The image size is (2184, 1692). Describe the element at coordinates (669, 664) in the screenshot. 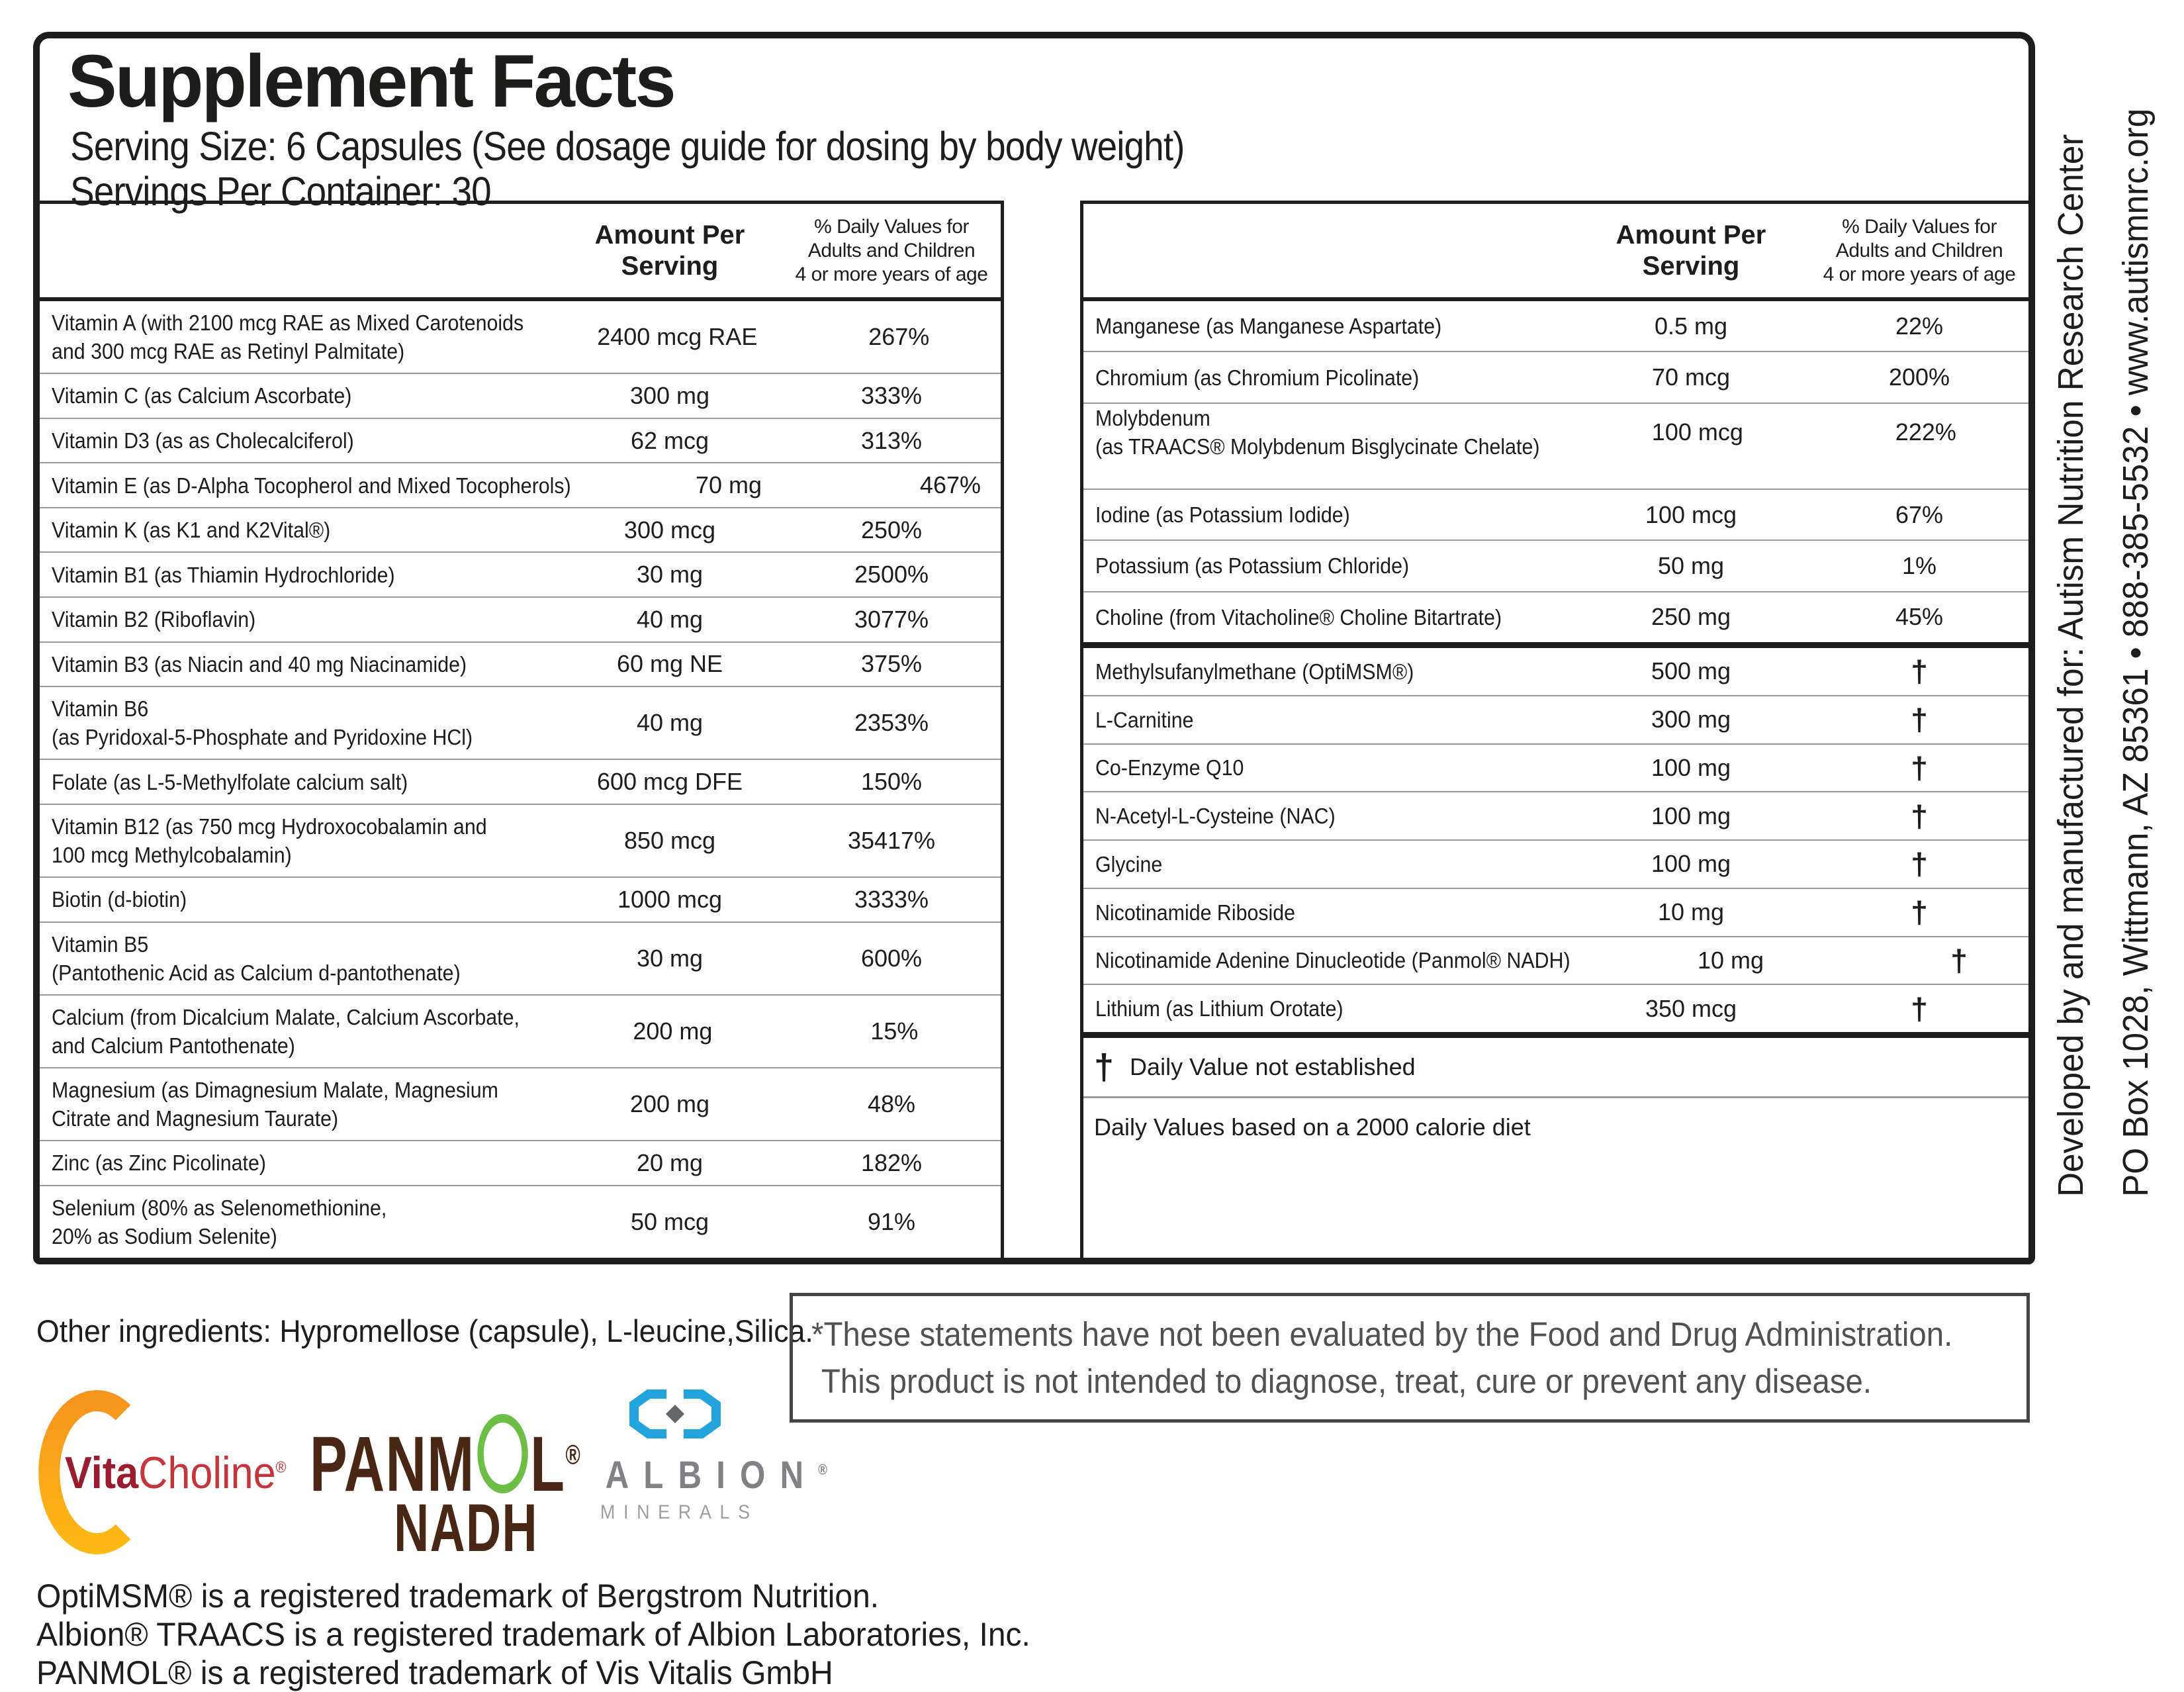

I see `amount-cell: 60 mg NE` at that location.